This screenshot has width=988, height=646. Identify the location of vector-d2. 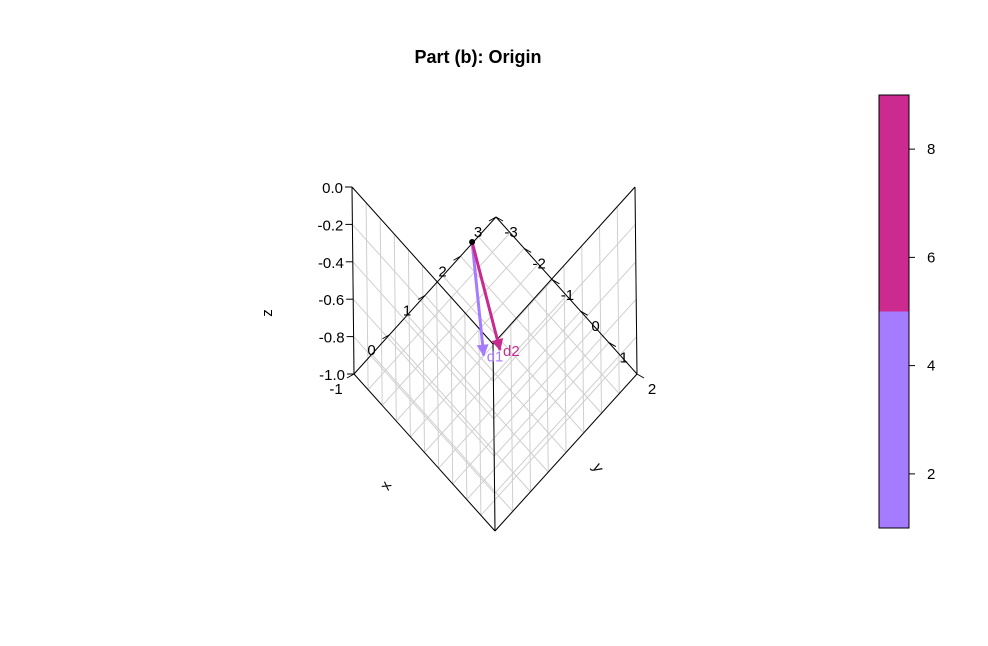
(487, 296).